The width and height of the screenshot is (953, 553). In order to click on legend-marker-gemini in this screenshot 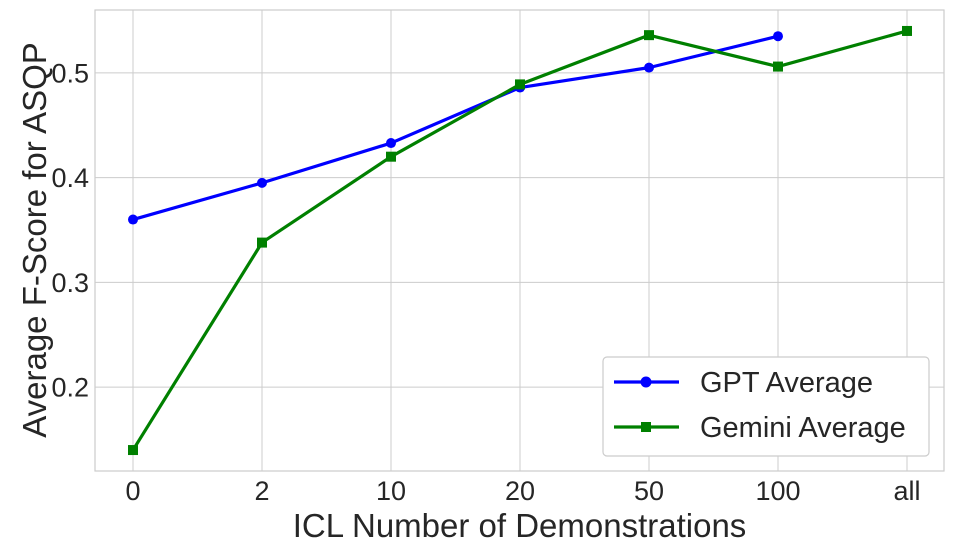, I will do `click(646, 427)`.